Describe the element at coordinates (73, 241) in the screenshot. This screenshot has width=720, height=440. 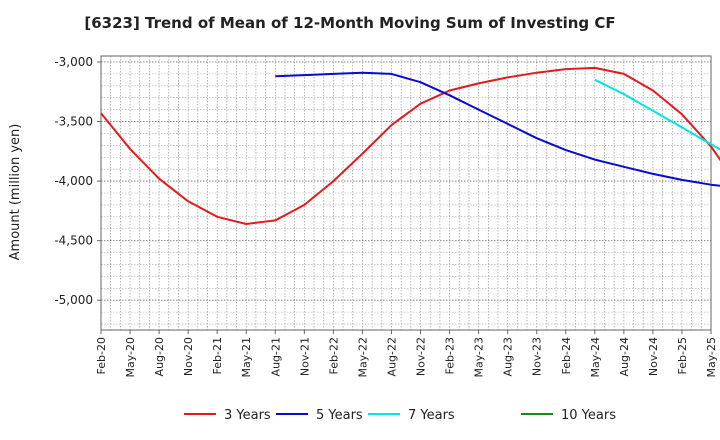
I see `y-tick-label: -4,500` at that location.